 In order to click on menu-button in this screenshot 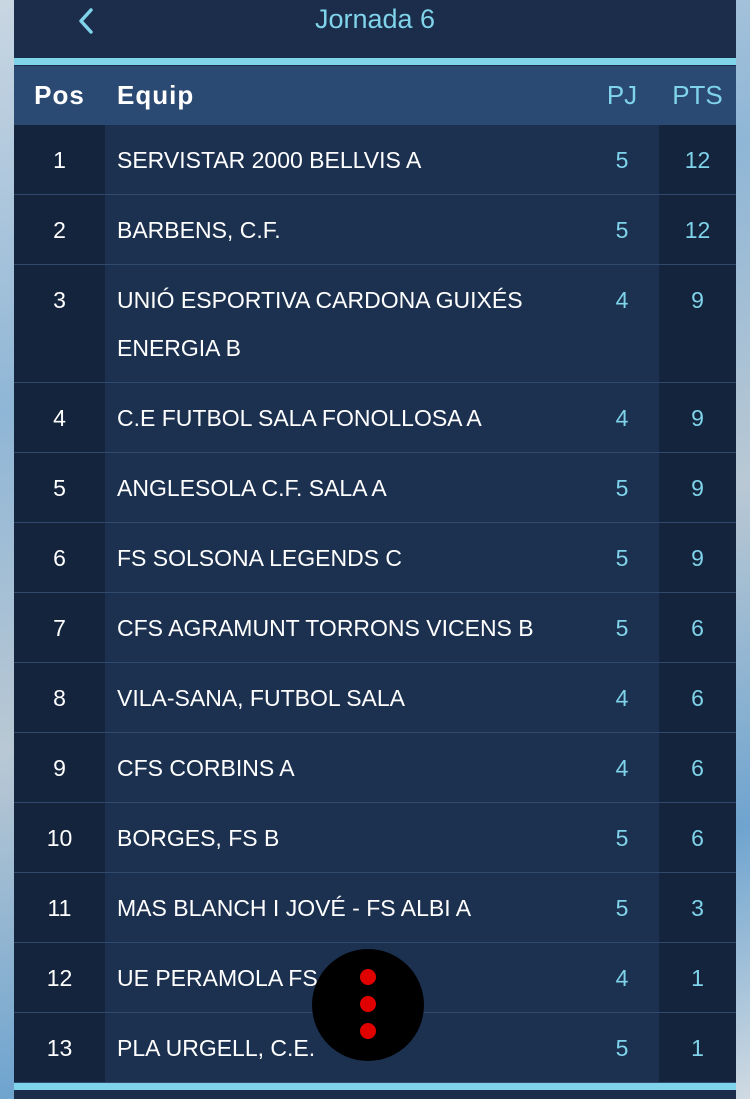, I will do `click(368, 1005)`.